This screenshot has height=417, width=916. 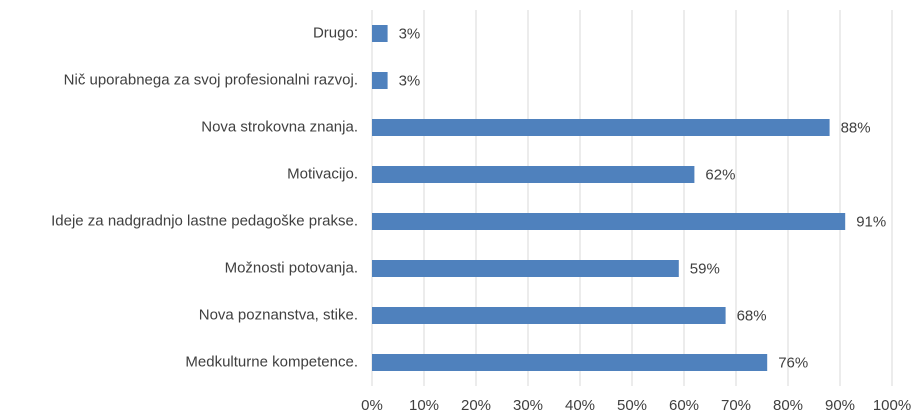 What do you see at coordinates (892, 405) in the screenshot?
I see `x-tick-label: 100%` at bounding box center [892, 405].